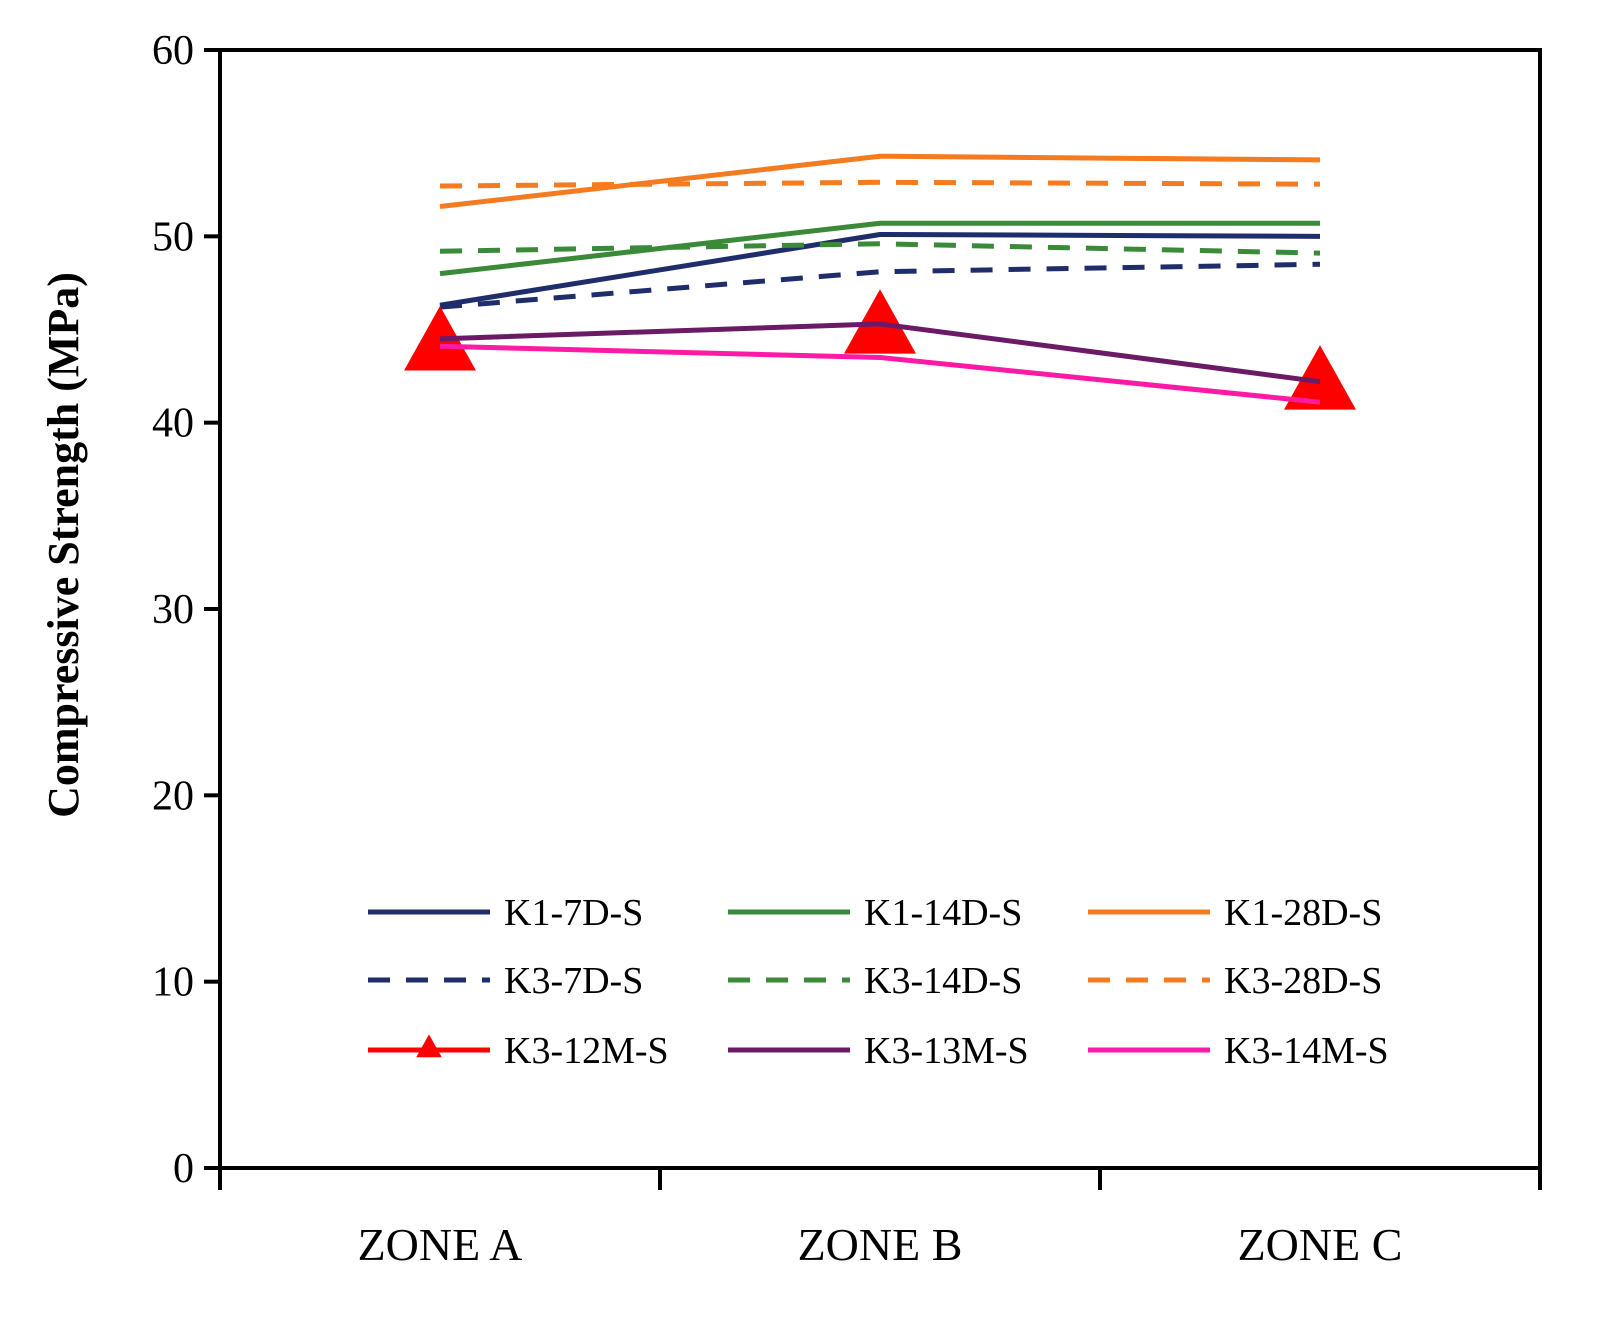 This screenshot has width=1606, height=1332. I want to click on legend-item: K1-14D-S, so click(875, 913).